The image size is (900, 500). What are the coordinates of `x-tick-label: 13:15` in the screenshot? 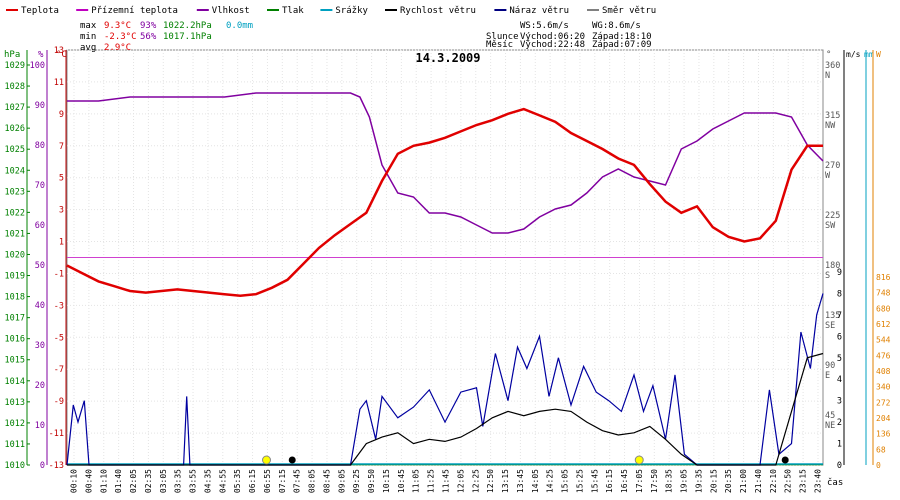 It's located at (505, 481).